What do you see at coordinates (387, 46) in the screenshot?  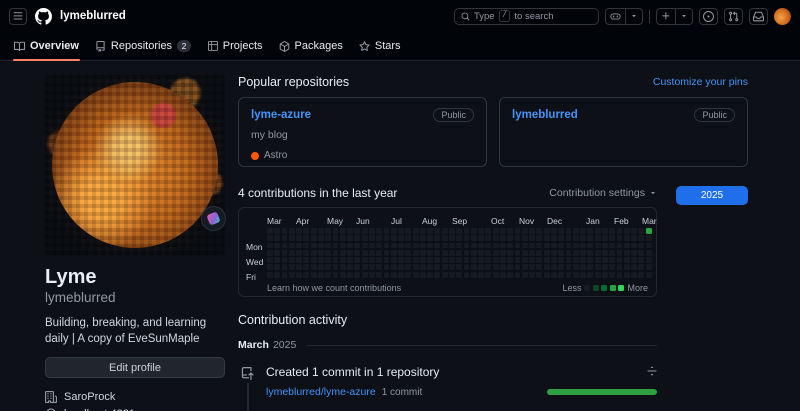 I see `tab-label: Stars` at bounding box center [387, 46].